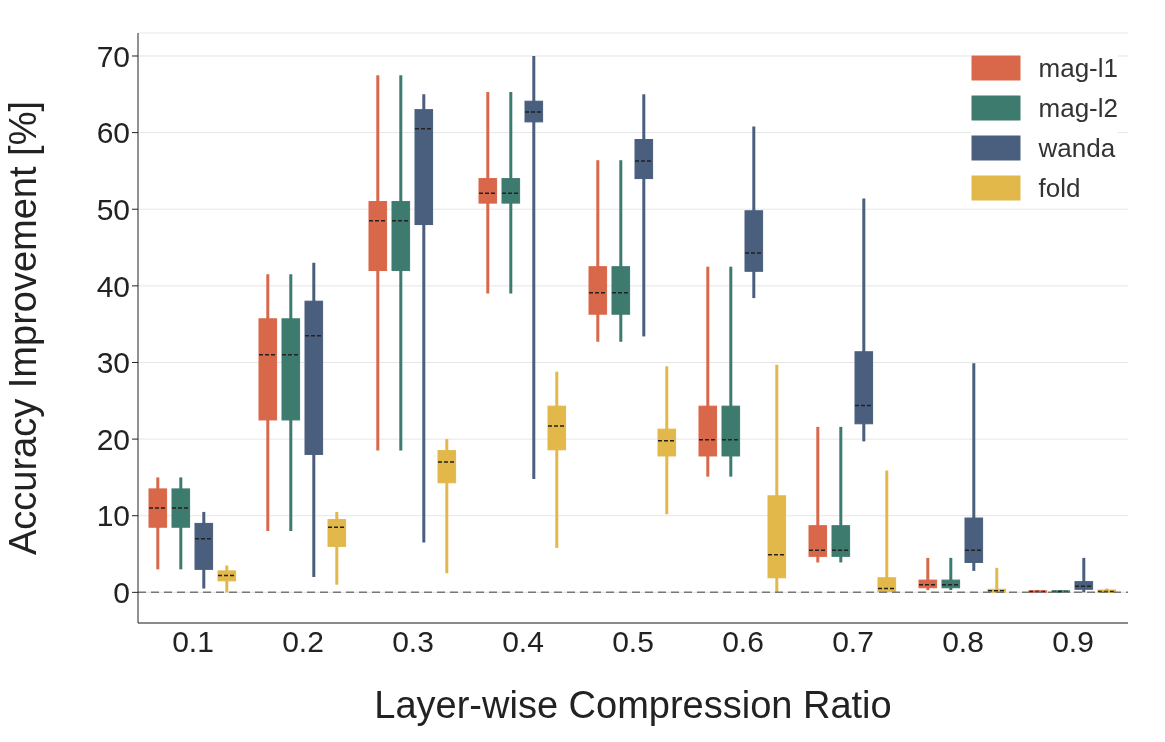 The height and width of the screenshot is (742, 1165). I want to click on legend-label: mag-l1, so click(1078, 68).